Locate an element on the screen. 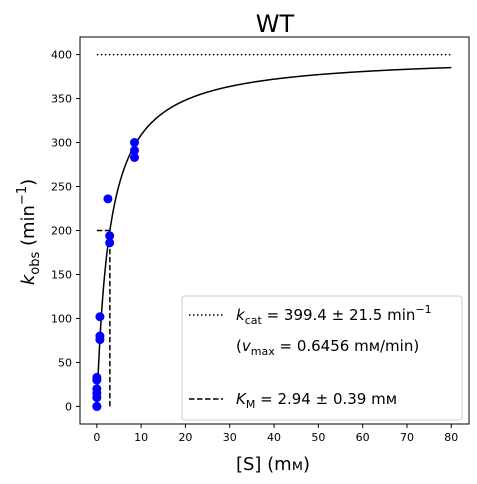  x-tick-label: 60 is located at coordinates (363, 437).